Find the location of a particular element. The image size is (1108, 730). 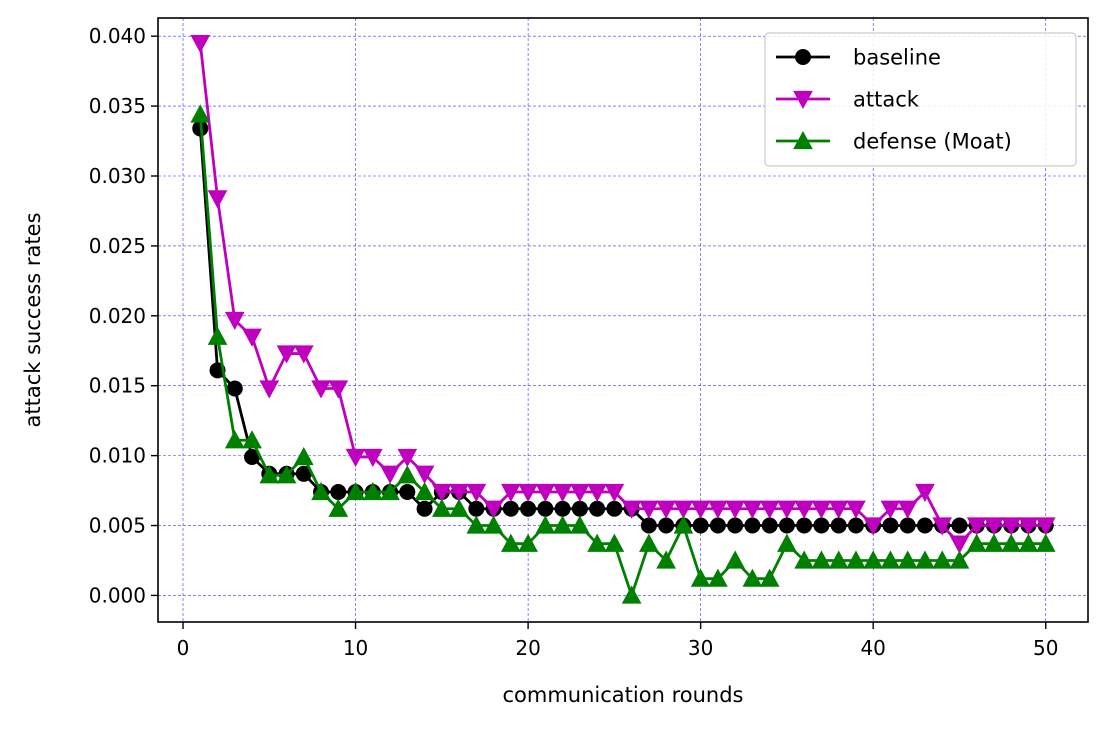

x-tick-label: 50 is located at coordinates (1045, 648).